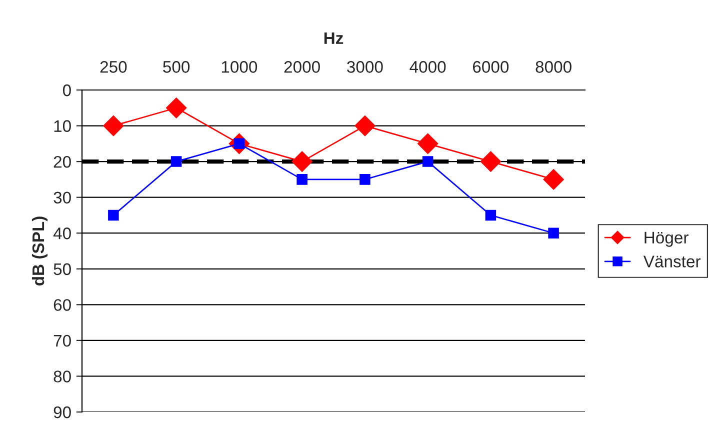  What do you see at coordinates (40, 251) in the screenshot?
I see `y-axis-title: dB (SPL)` at bounding box center [40, 251].